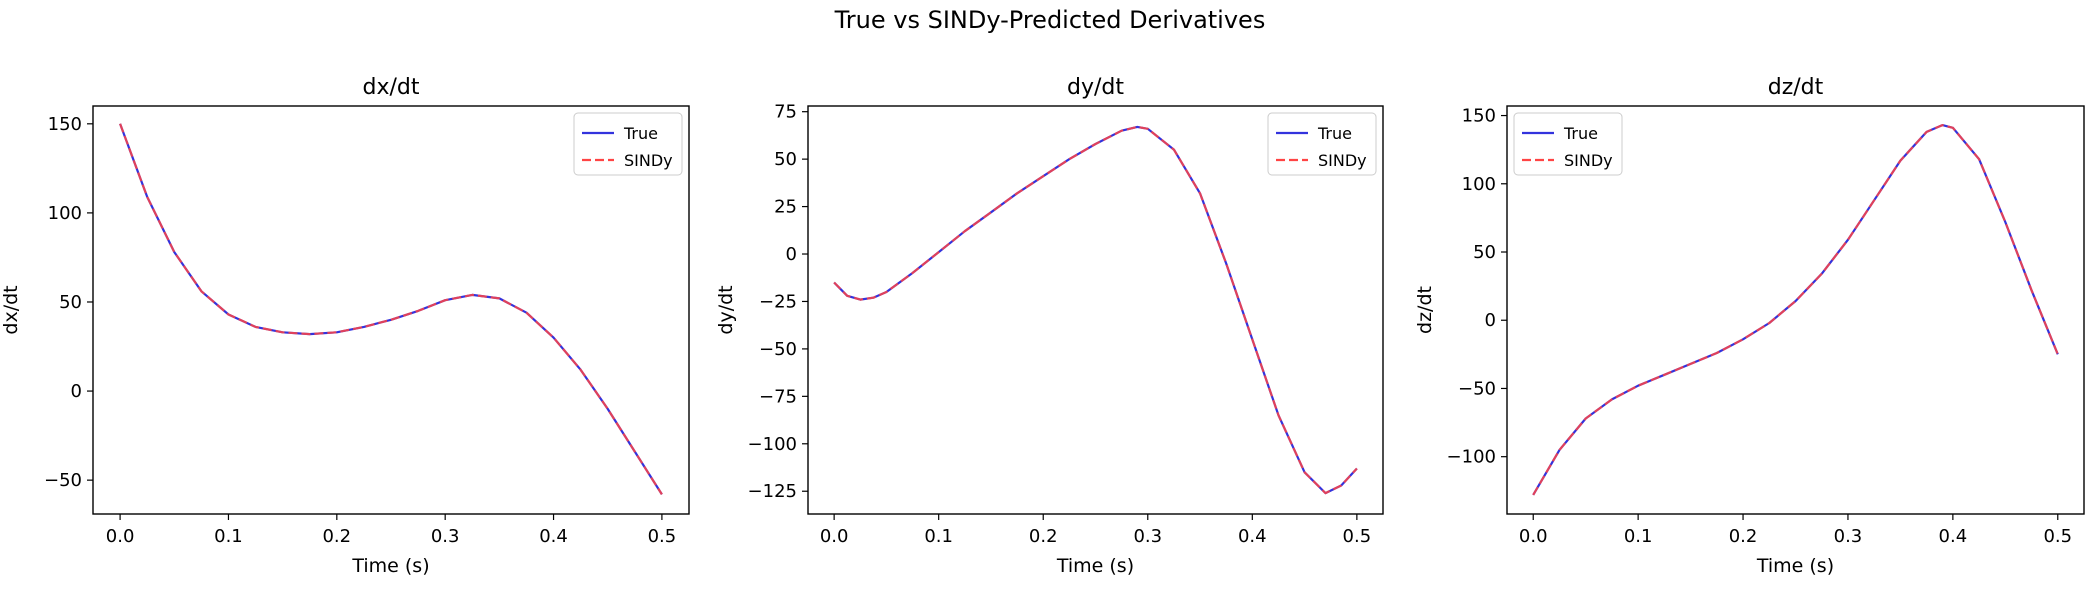 This screenshot has height=600, width=2100. I want to click on subplot-title: dz/dt, so click(1796, 87).